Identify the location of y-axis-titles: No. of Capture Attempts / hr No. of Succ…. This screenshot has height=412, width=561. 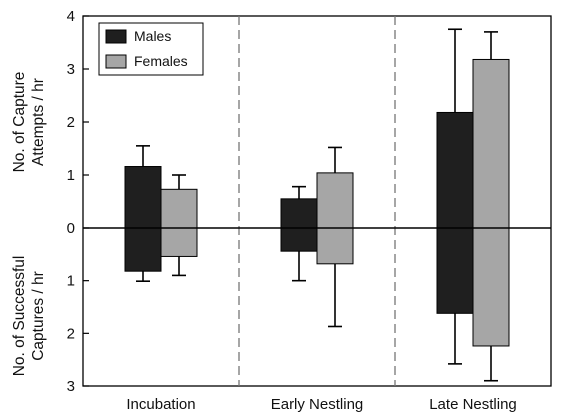
(29, 224).